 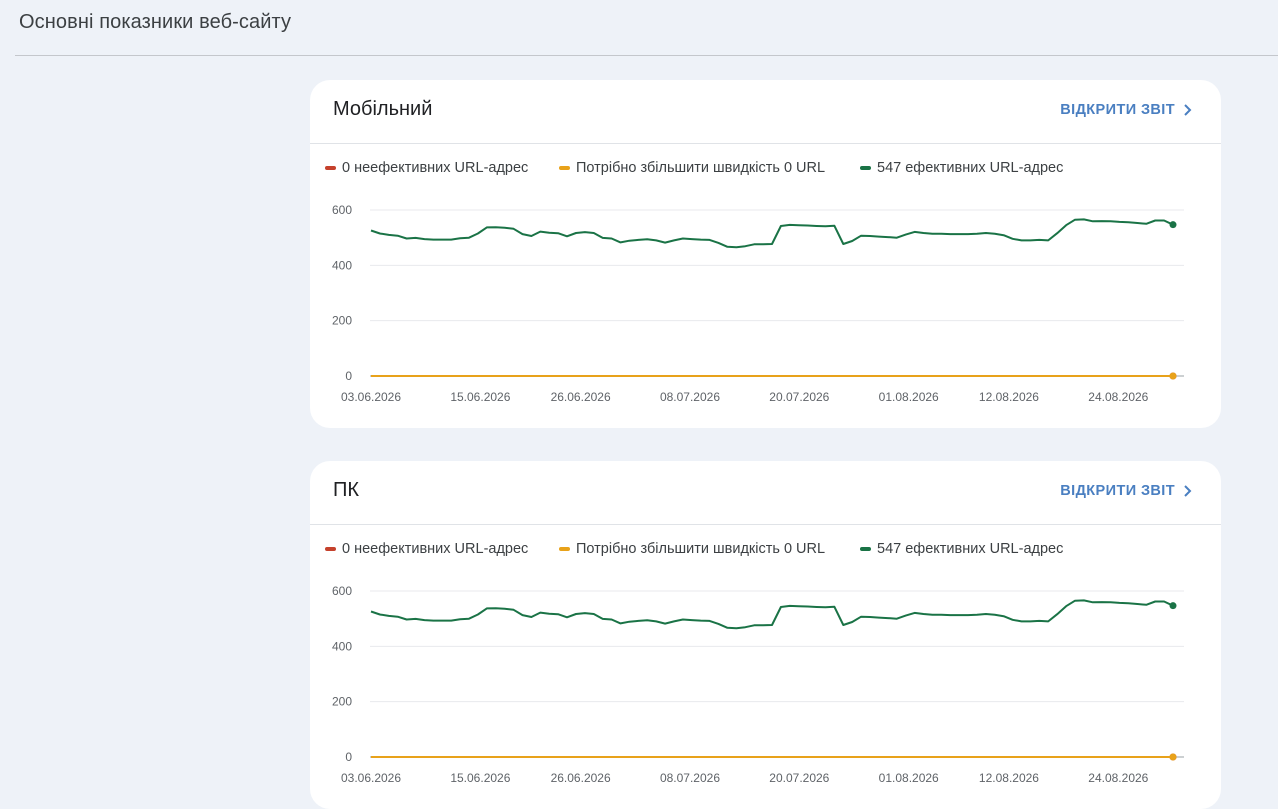 What do you see at coordinates (646, 55) in the screenshot?
I see `header-divider` at bounding box center [646, 55].